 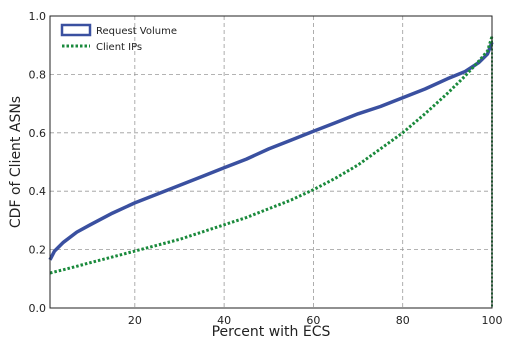 What do you see at coordinates (403, 320) in the screenshot?
I see `x-tick-label: 80` at bounding box center [403, 320].